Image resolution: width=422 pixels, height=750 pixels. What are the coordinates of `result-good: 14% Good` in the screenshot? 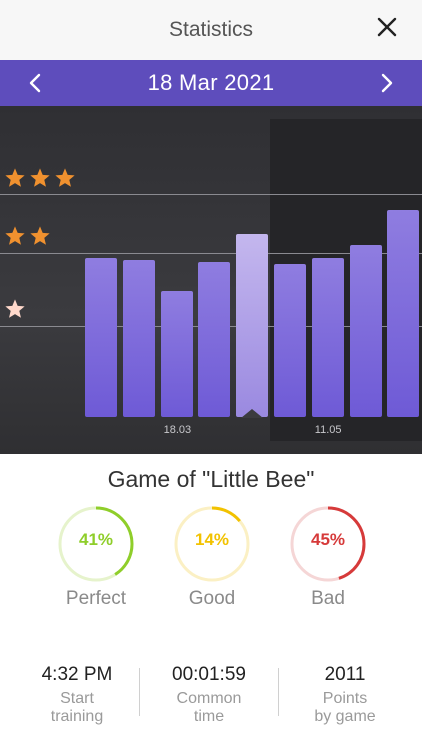 It's located at (212, 556).